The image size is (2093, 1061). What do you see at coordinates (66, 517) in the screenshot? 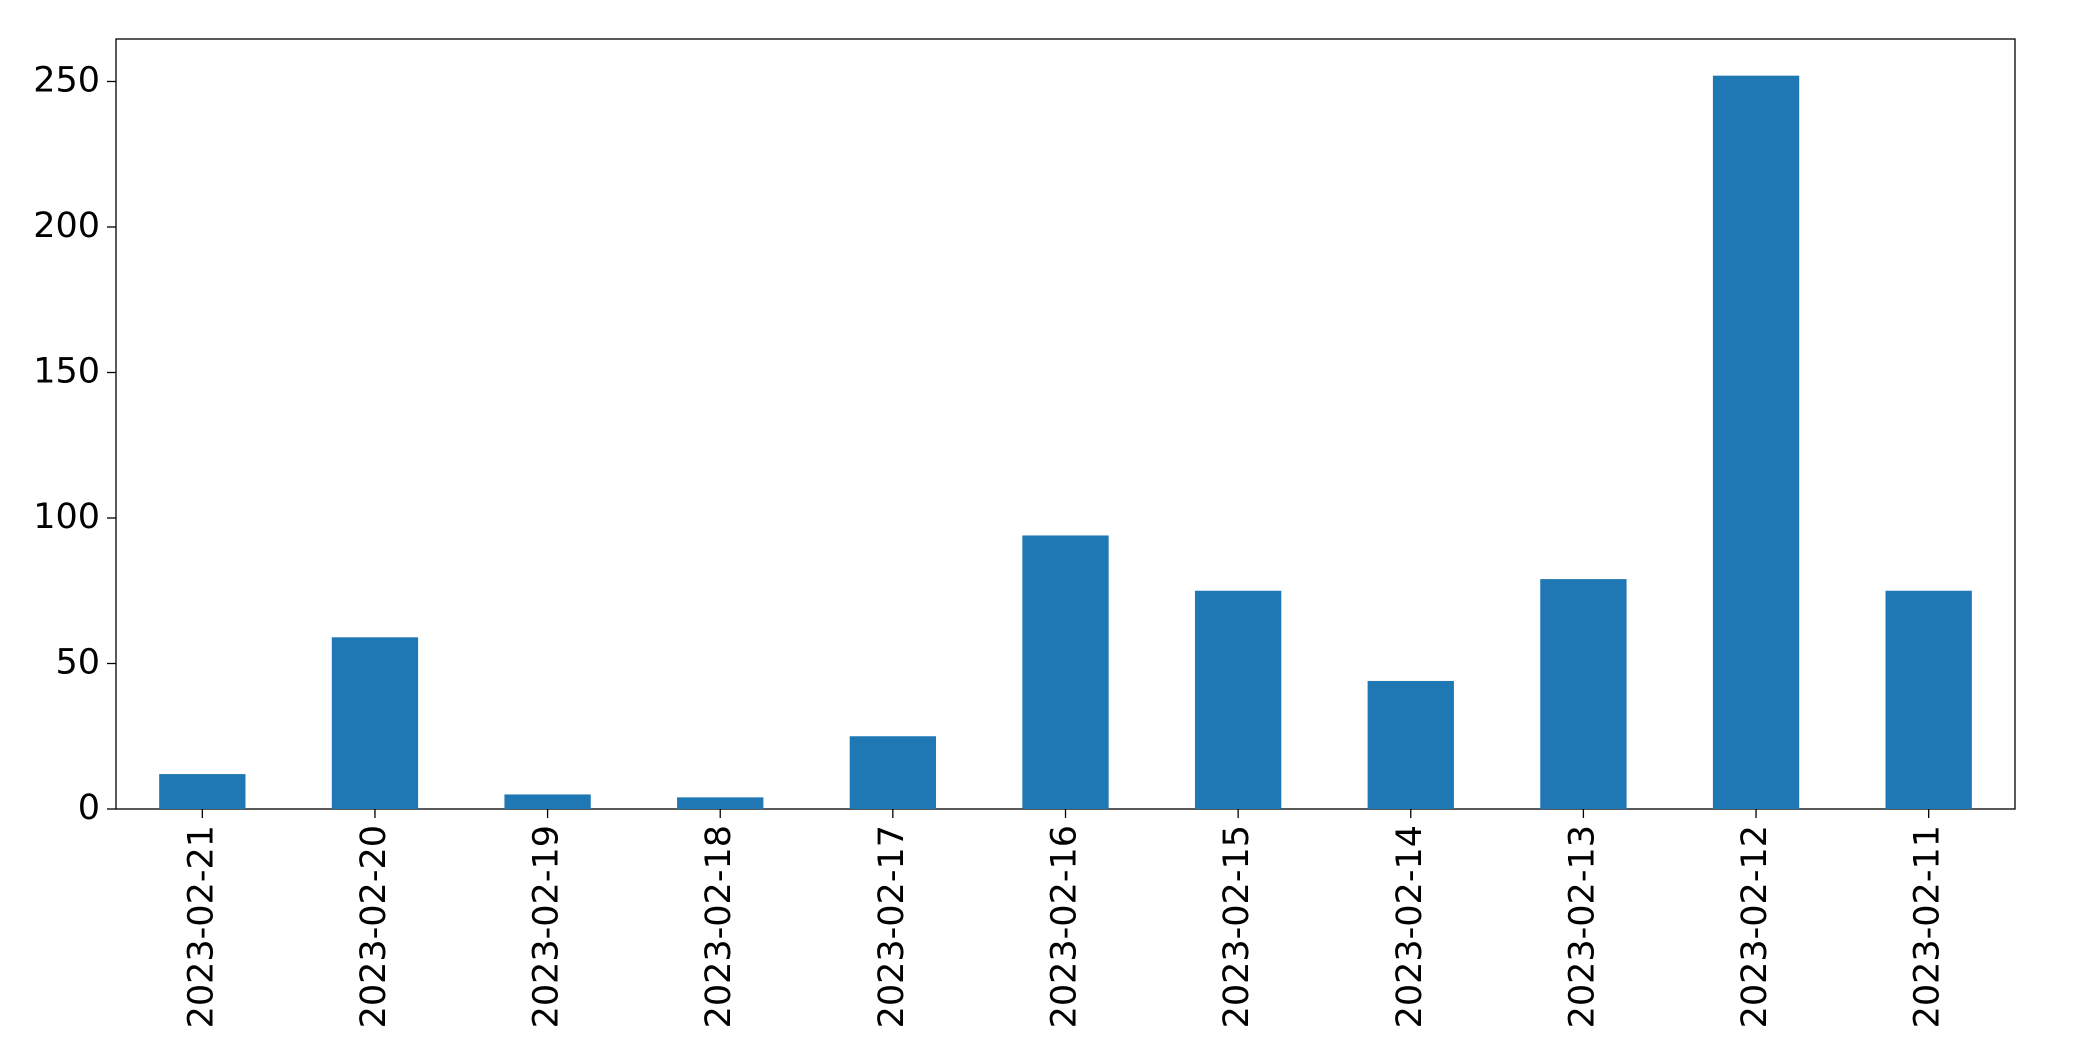
I see `y-tick-label: 100` at bounding box center [66, 517].